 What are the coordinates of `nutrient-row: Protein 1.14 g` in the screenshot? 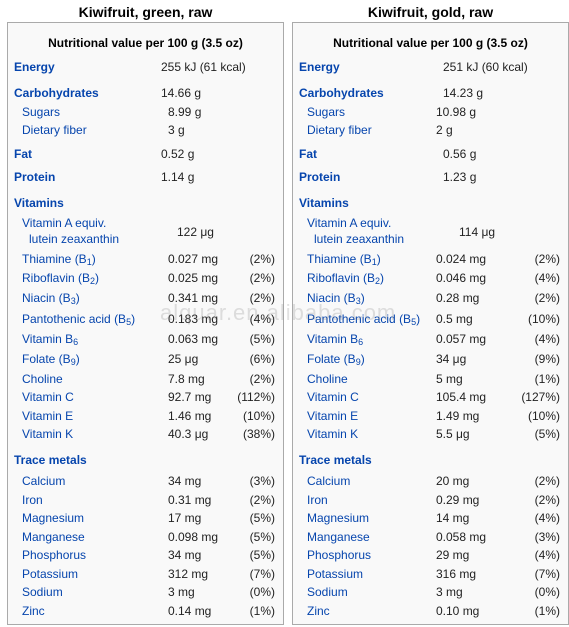 It's located at (145, 177).